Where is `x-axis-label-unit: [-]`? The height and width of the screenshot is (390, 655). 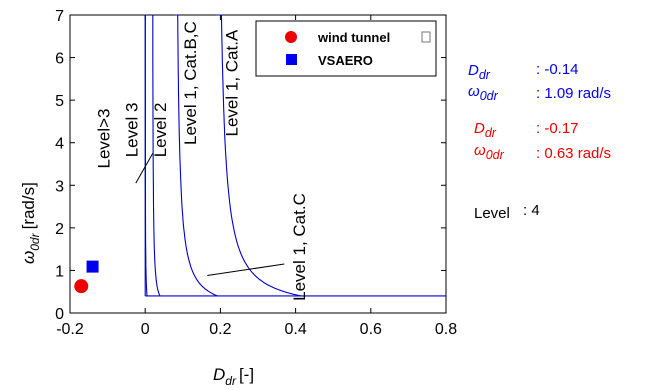 x-axis-label-unit: [-] is located at coordinates (246, 374).